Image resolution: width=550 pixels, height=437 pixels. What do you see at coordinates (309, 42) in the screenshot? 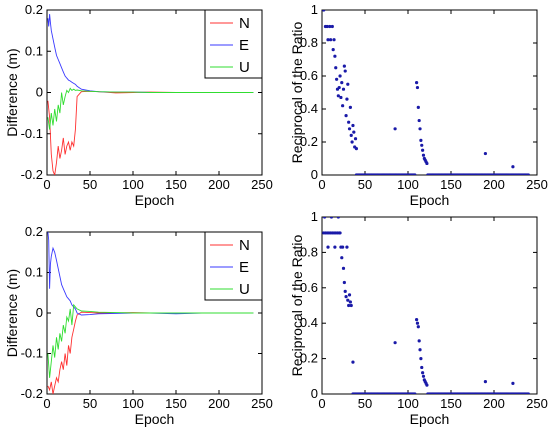
I see `y-tick-label: 0.8` at bounding box center [309, 42].